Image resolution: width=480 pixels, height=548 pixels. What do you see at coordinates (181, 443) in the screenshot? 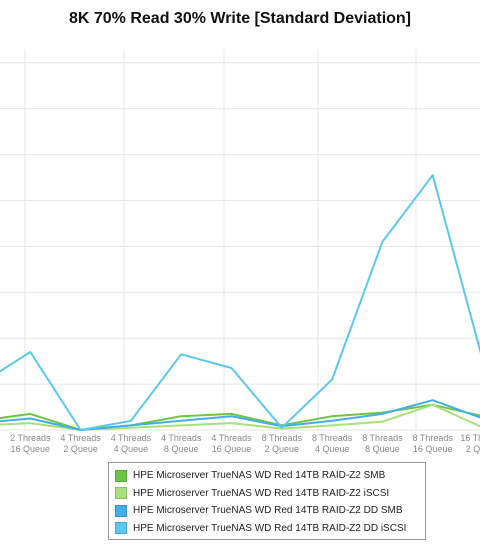
I see `x-tick-label: 4 Threads 8 Queue` at bounding box center [181, 443].